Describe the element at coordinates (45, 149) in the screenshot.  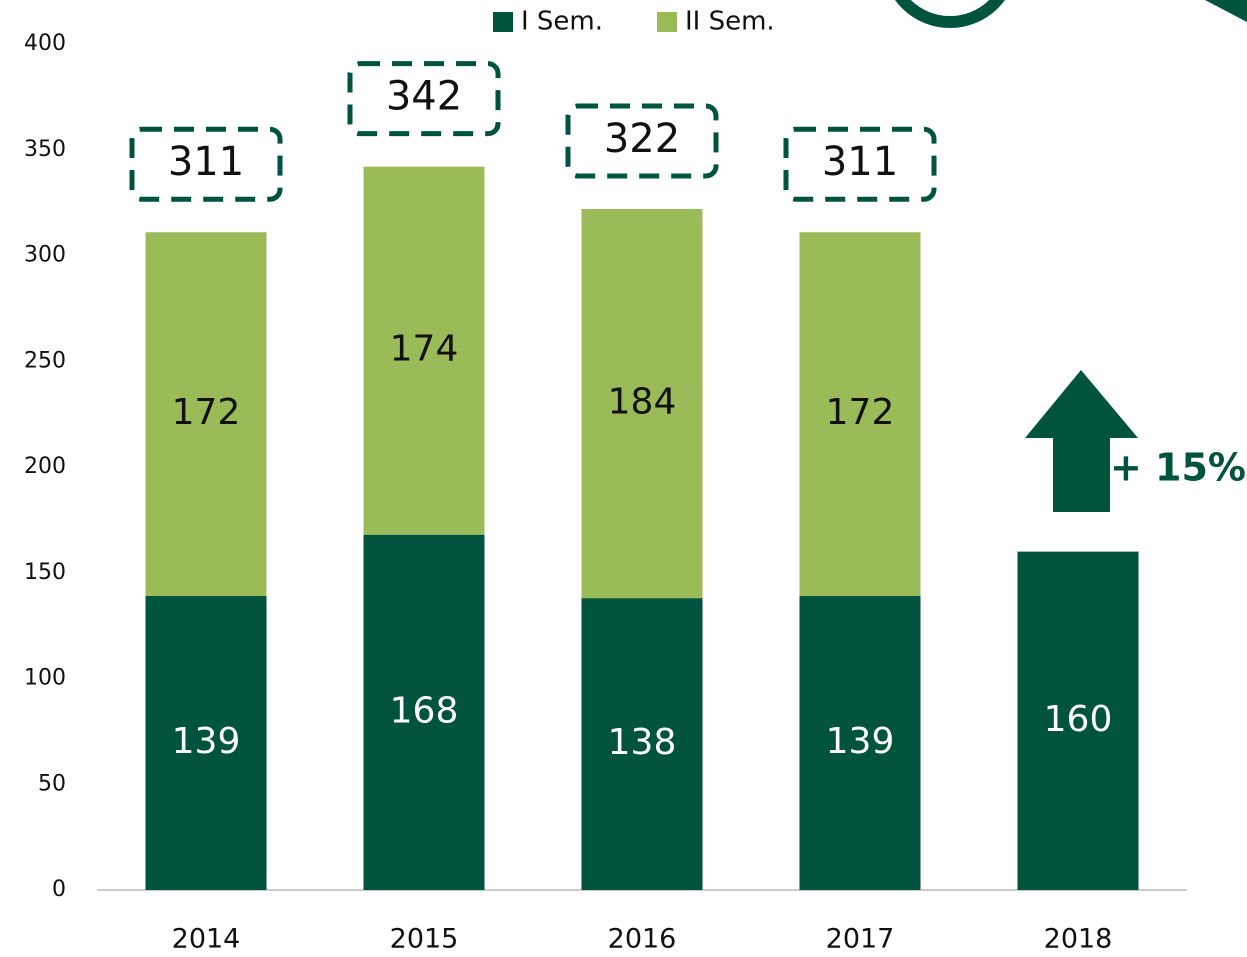
I see `y-tick-label: 350` at that location.